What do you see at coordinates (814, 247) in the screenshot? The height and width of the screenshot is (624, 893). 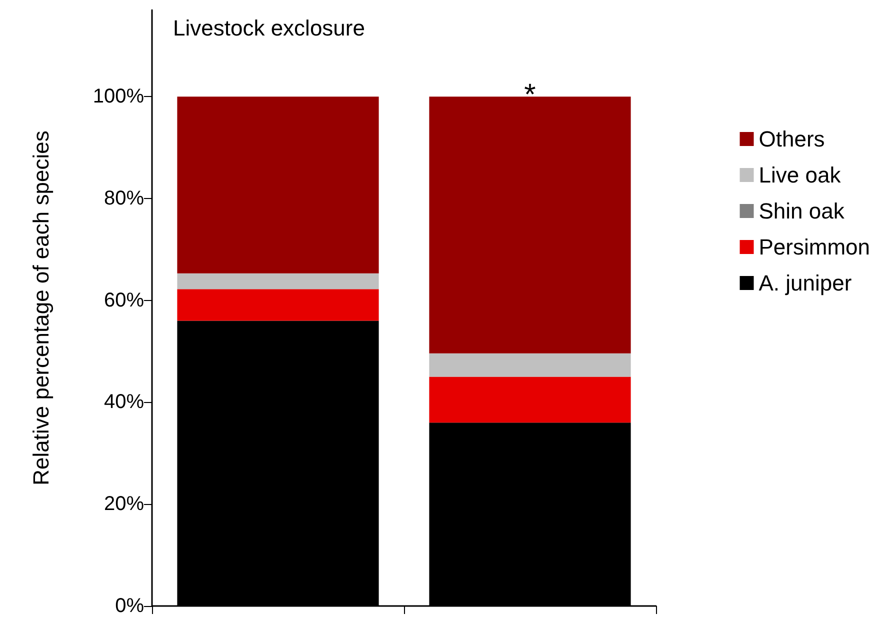 I see `legend-label: Persimmon` at bounding box center [814, 247].